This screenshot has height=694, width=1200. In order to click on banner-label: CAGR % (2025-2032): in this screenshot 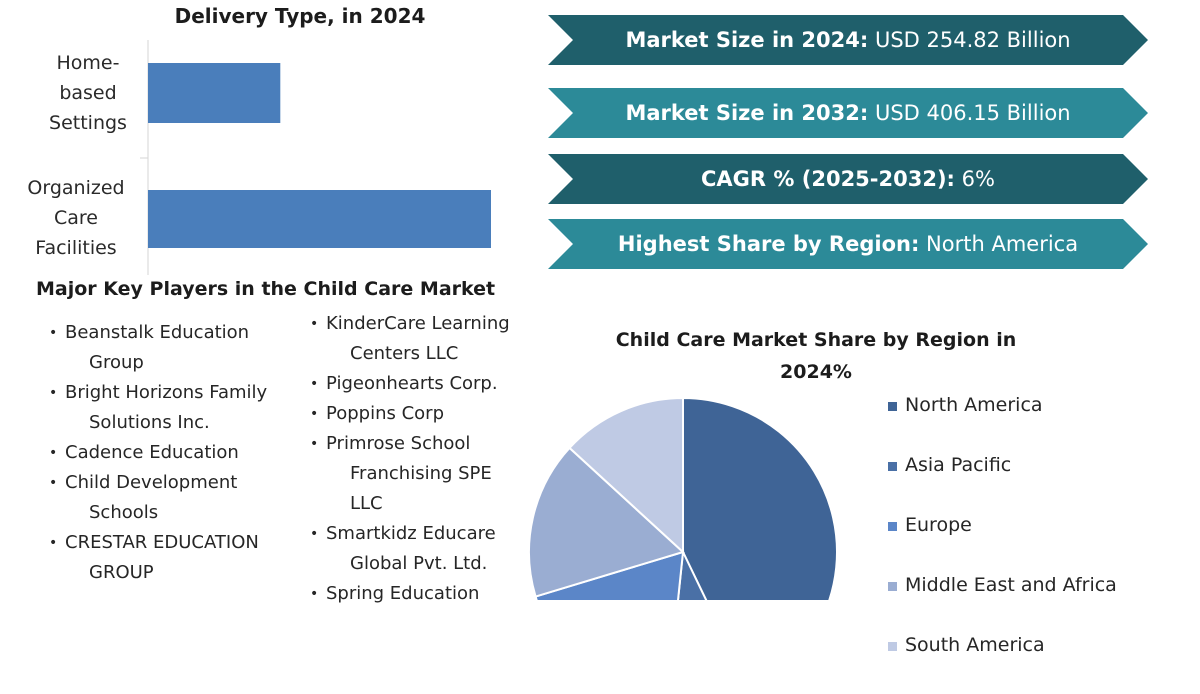, I will do `click(828, 179)`.